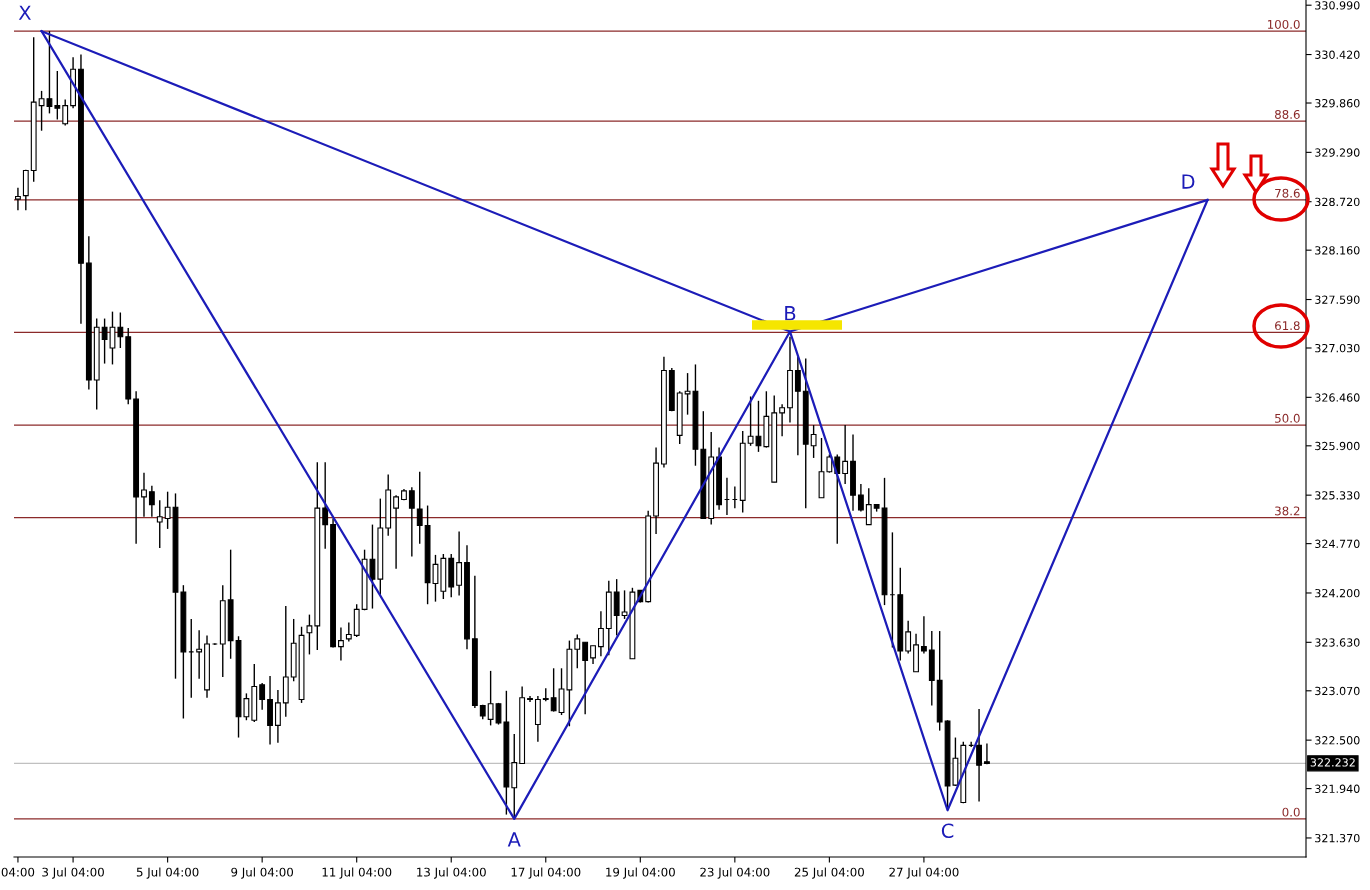 The image size is (1370, 890). I want to click on x-tick-label: 27 Jul 04:00, so click(924, 873).